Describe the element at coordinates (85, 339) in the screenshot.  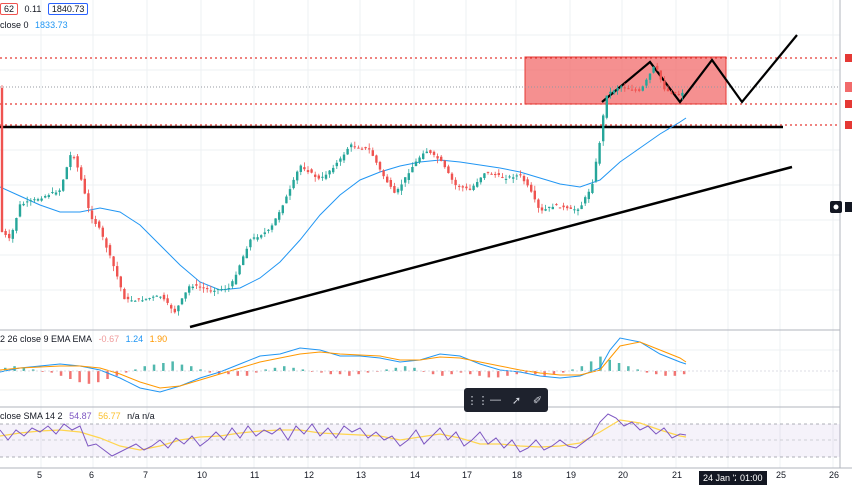
I see `macd-legend: 2 26 close 9 EMA EMA -0.67 1.24 1.90` at that location.